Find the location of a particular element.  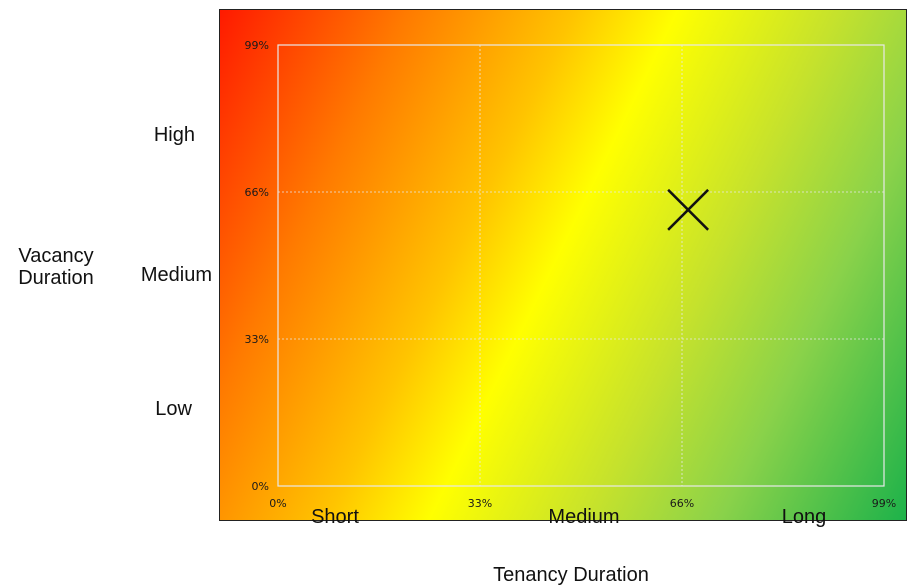

y-tick-label: 0% is located at coordinates (260, 486).